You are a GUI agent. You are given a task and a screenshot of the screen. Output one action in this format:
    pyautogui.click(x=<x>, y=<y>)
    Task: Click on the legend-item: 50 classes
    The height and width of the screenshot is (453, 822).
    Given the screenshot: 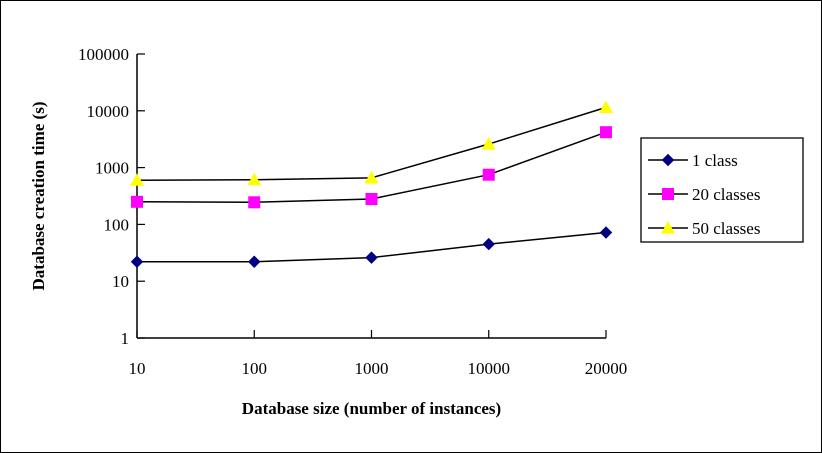 What is the action you would take?
    pyautogui.click(x=704, y=228)
    